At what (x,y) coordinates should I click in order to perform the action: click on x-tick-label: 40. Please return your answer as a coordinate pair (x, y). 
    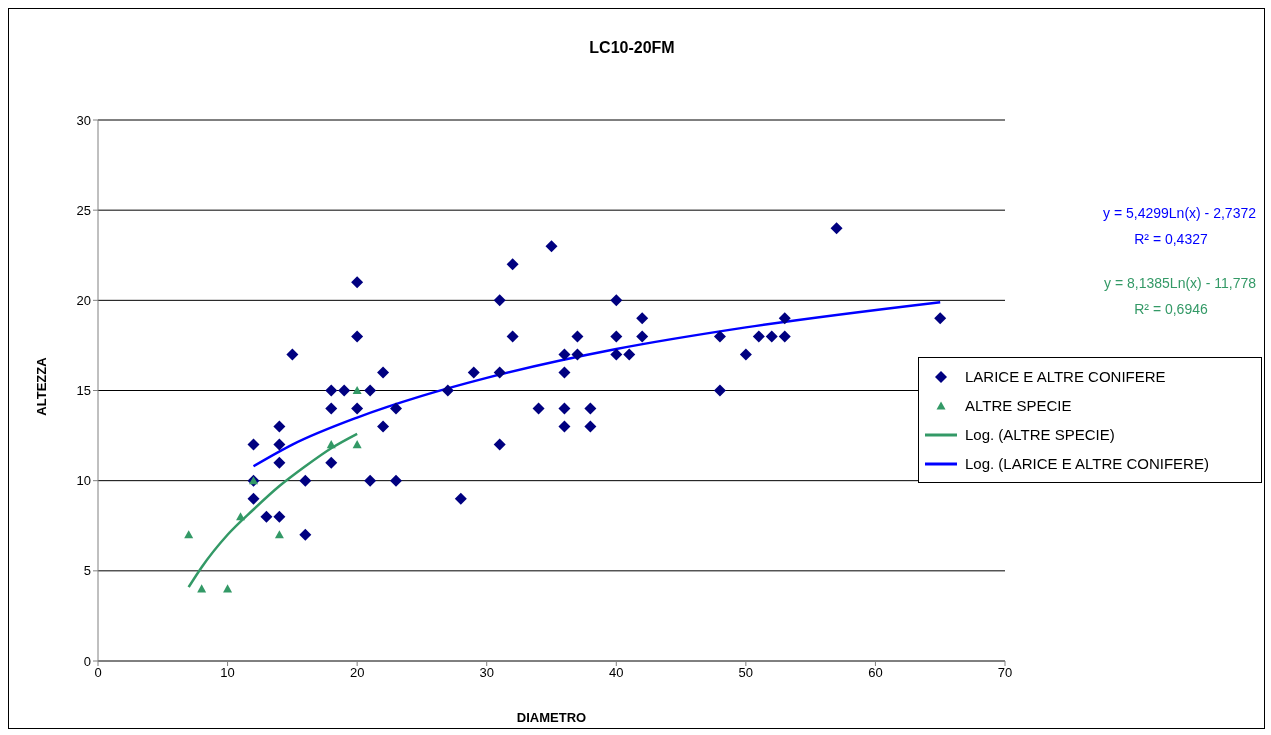
    Looking at the image, I should click on (616, 673).